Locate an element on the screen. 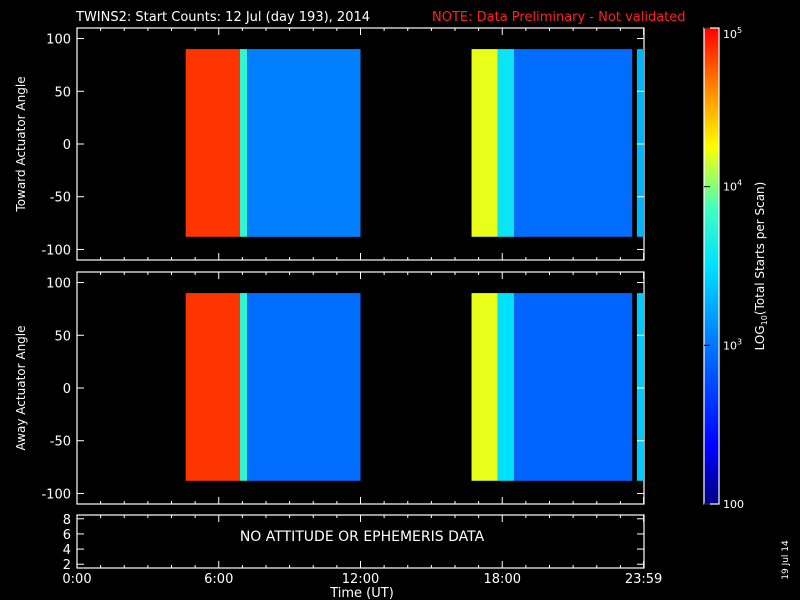  colorbar-tick-label-0: 10⁵ is located at coordinates (732, 33).